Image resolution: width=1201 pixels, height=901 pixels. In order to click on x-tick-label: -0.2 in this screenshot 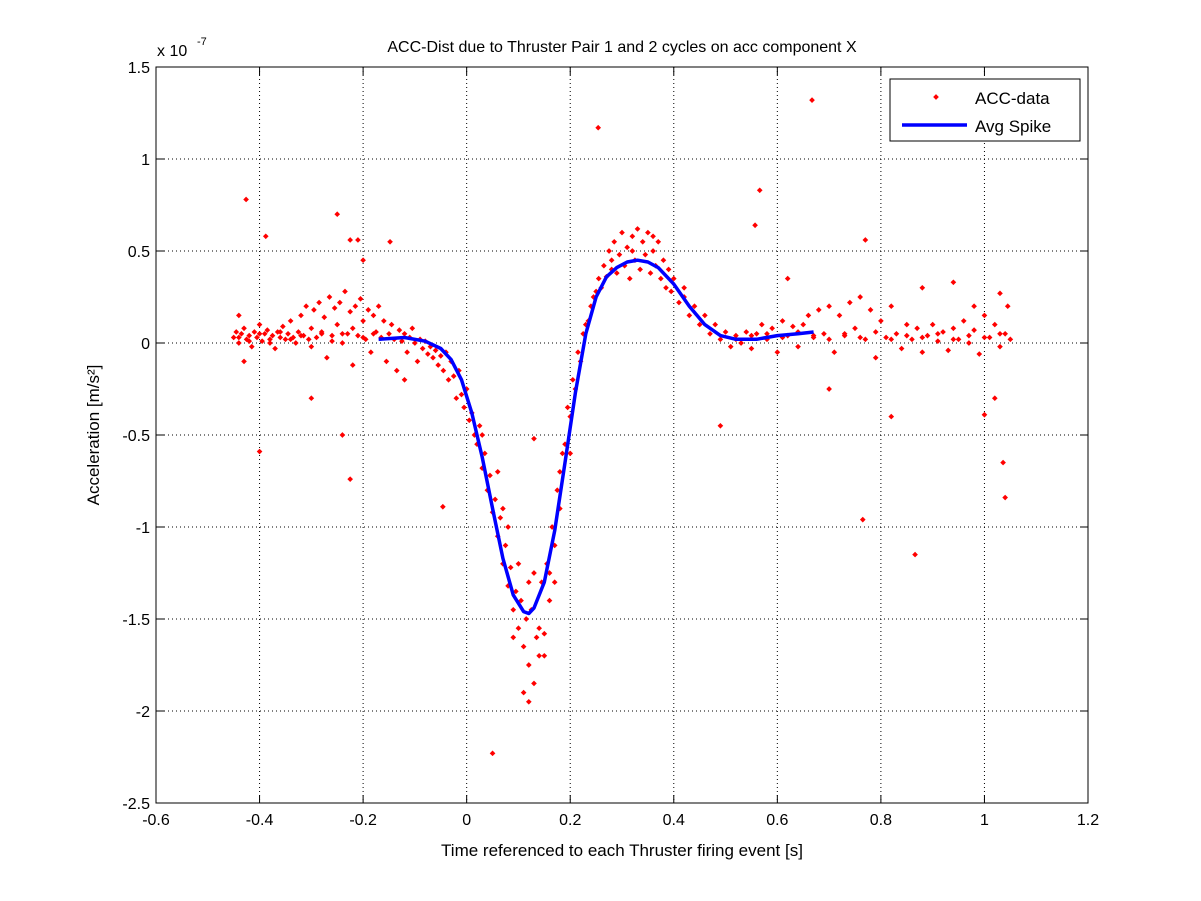, I will do `click(363, 820)`.